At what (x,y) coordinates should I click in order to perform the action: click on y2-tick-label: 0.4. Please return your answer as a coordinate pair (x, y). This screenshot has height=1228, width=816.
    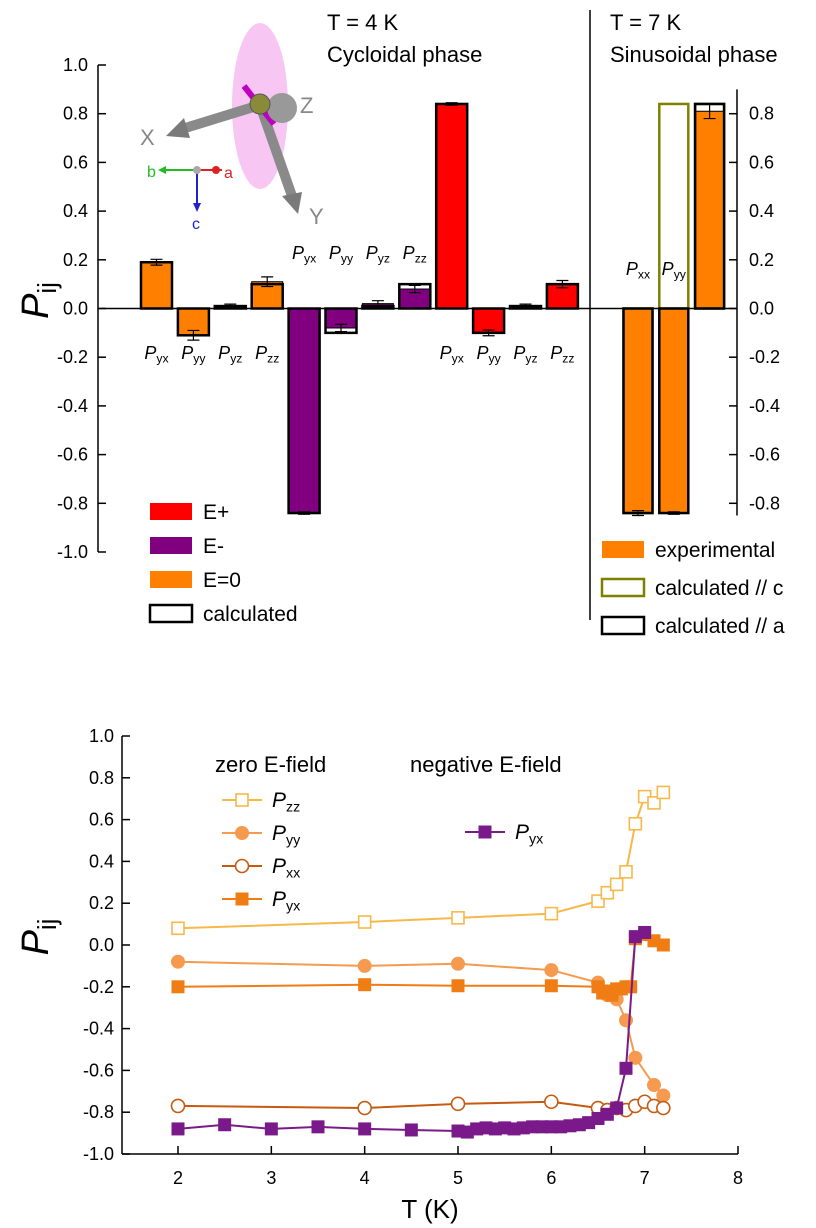
    Looking at the image, I should click on (761, 211).